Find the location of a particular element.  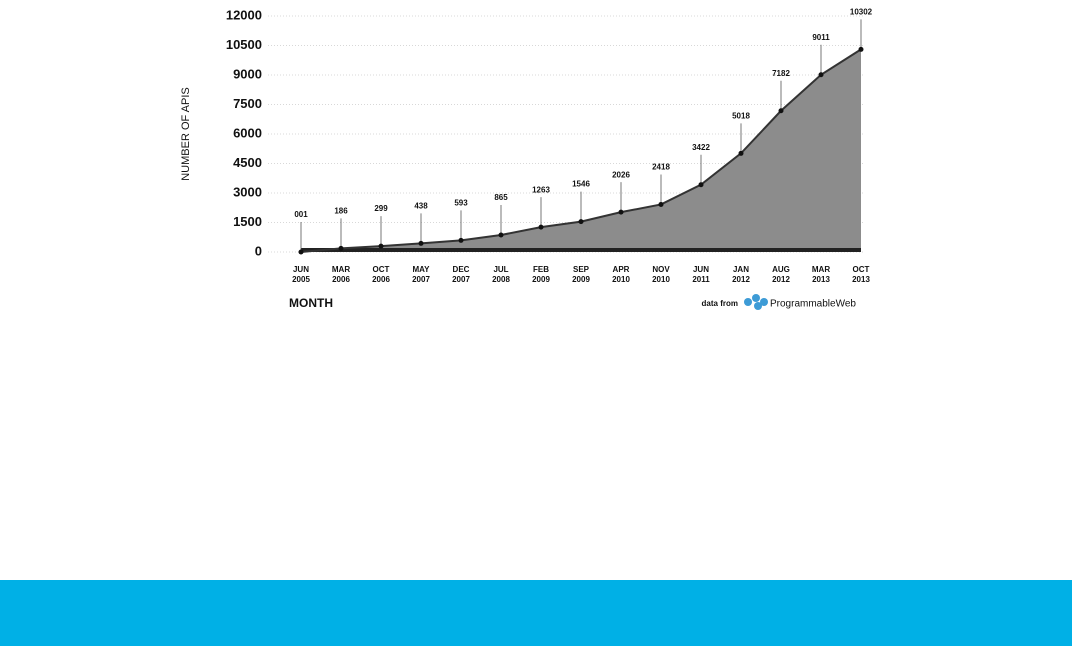

x-tick-label: MAR 2006 is located at coordinates (341, 274).